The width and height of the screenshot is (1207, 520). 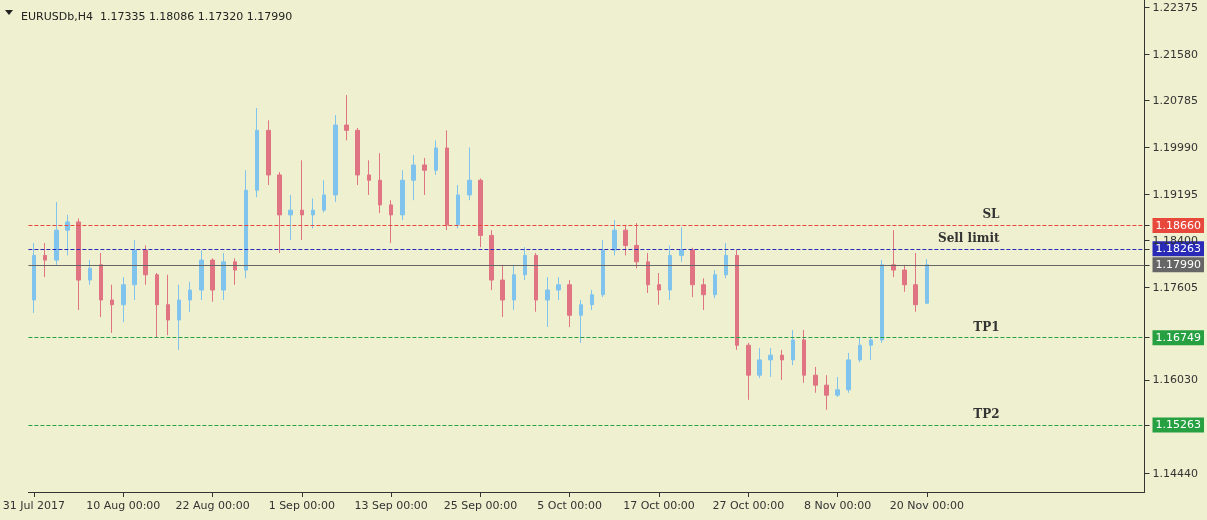 What do you see at coordinates (1175, 7) in the screenshot?
I see `y-tick-label: 1.22375` at bounding box center [1175, 7].